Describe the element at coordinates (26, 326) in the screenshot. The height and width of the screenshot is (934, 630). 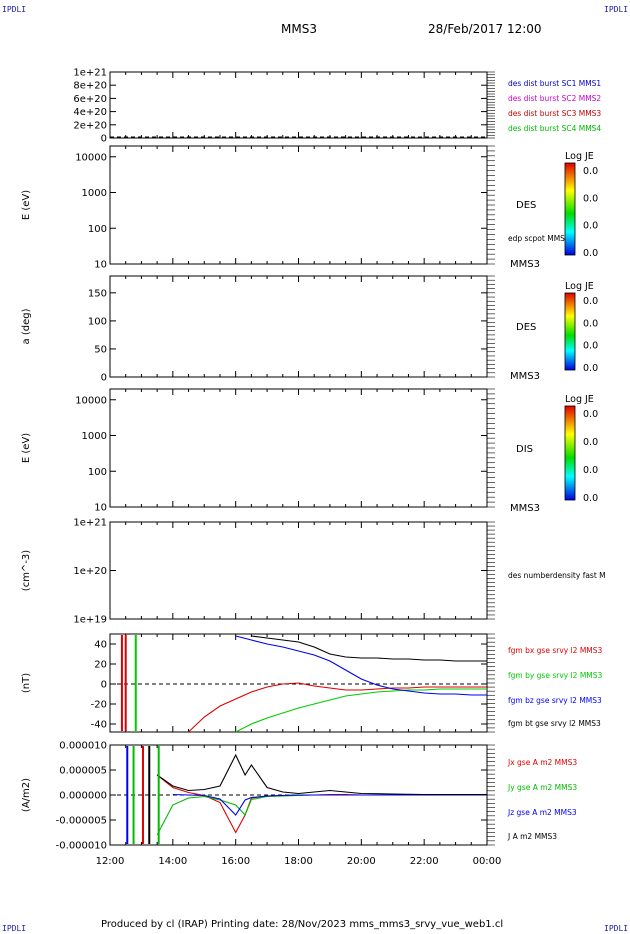
I see `y-axis-label: a (deg)` at that location.